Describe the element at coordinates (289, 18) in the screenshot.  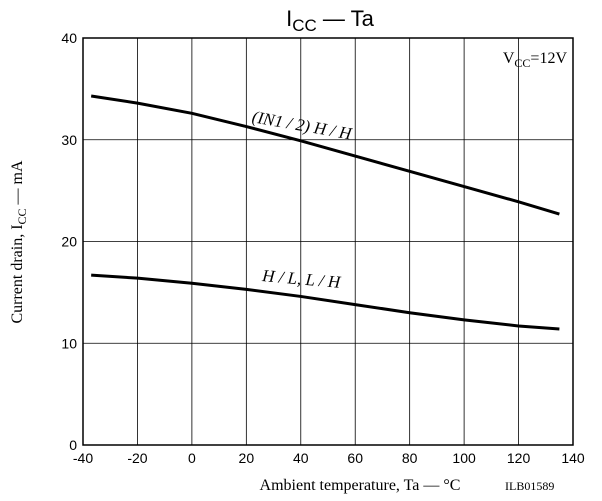
I see `title-part: I` at that location.